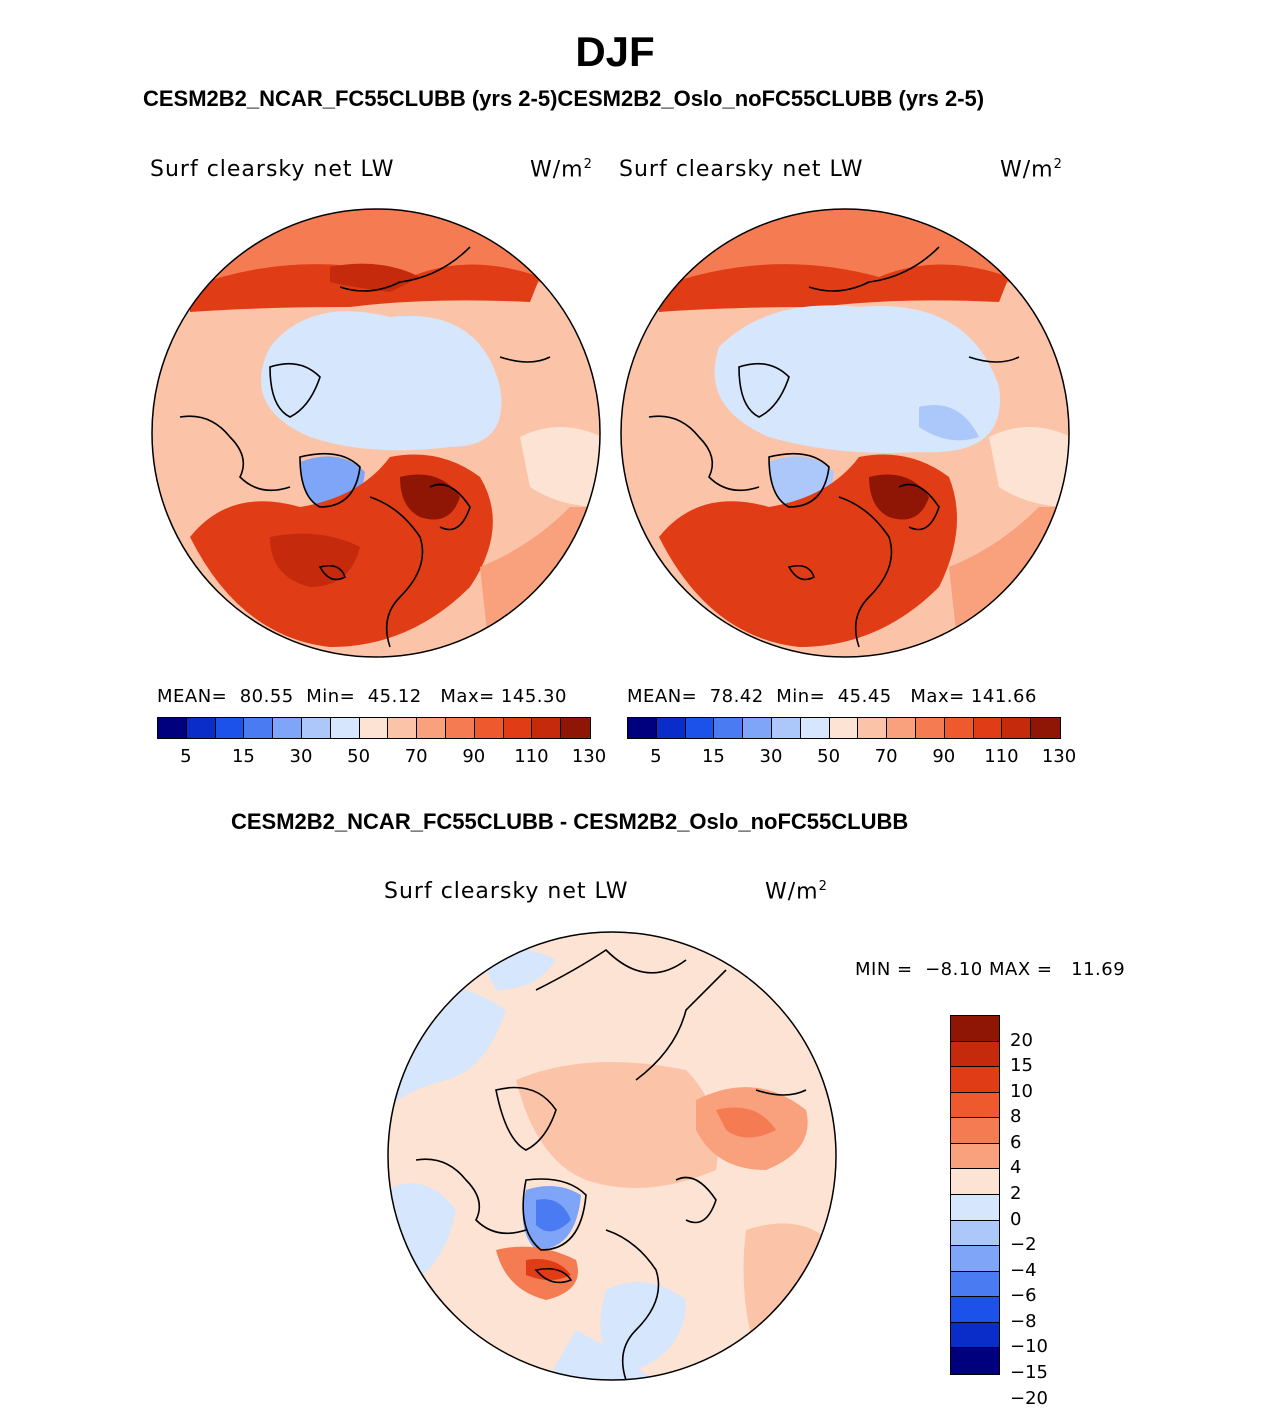  I want to click on colorbar-tick-label: 4, so click(1016, 1168).